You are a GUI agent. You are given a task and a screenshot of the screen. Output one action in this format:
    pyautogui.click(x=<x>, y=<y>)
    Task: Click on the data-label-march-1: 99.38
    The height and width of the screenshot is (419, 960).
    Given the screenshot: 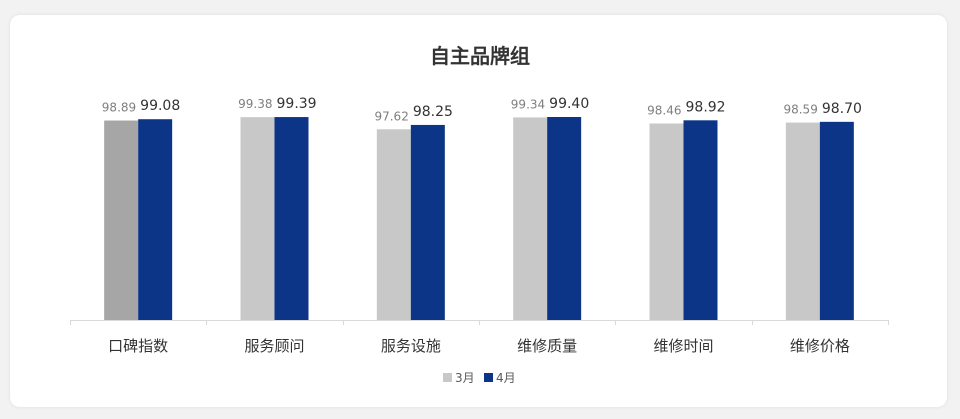 What is the action you would take?
    pyautogui.click(x=255, y=104)
    